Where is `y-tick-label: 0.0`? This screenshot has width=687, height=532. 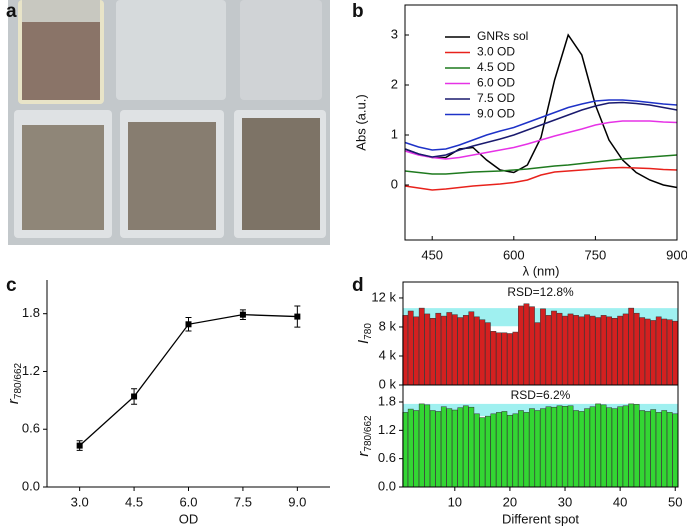 y-tick-label: 0.0 is located at coordinates (387, 485).